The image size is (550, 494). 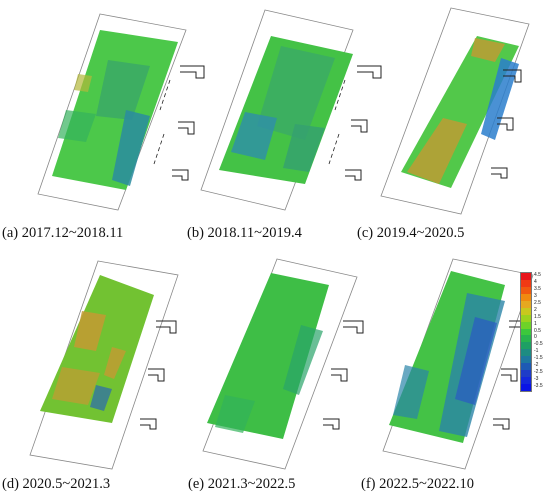 What do you see at coordinates (417, 484) in the screenshot?
I see `caption-f: (f) 2022.5~2022.10` at bounding box center [417, 484].